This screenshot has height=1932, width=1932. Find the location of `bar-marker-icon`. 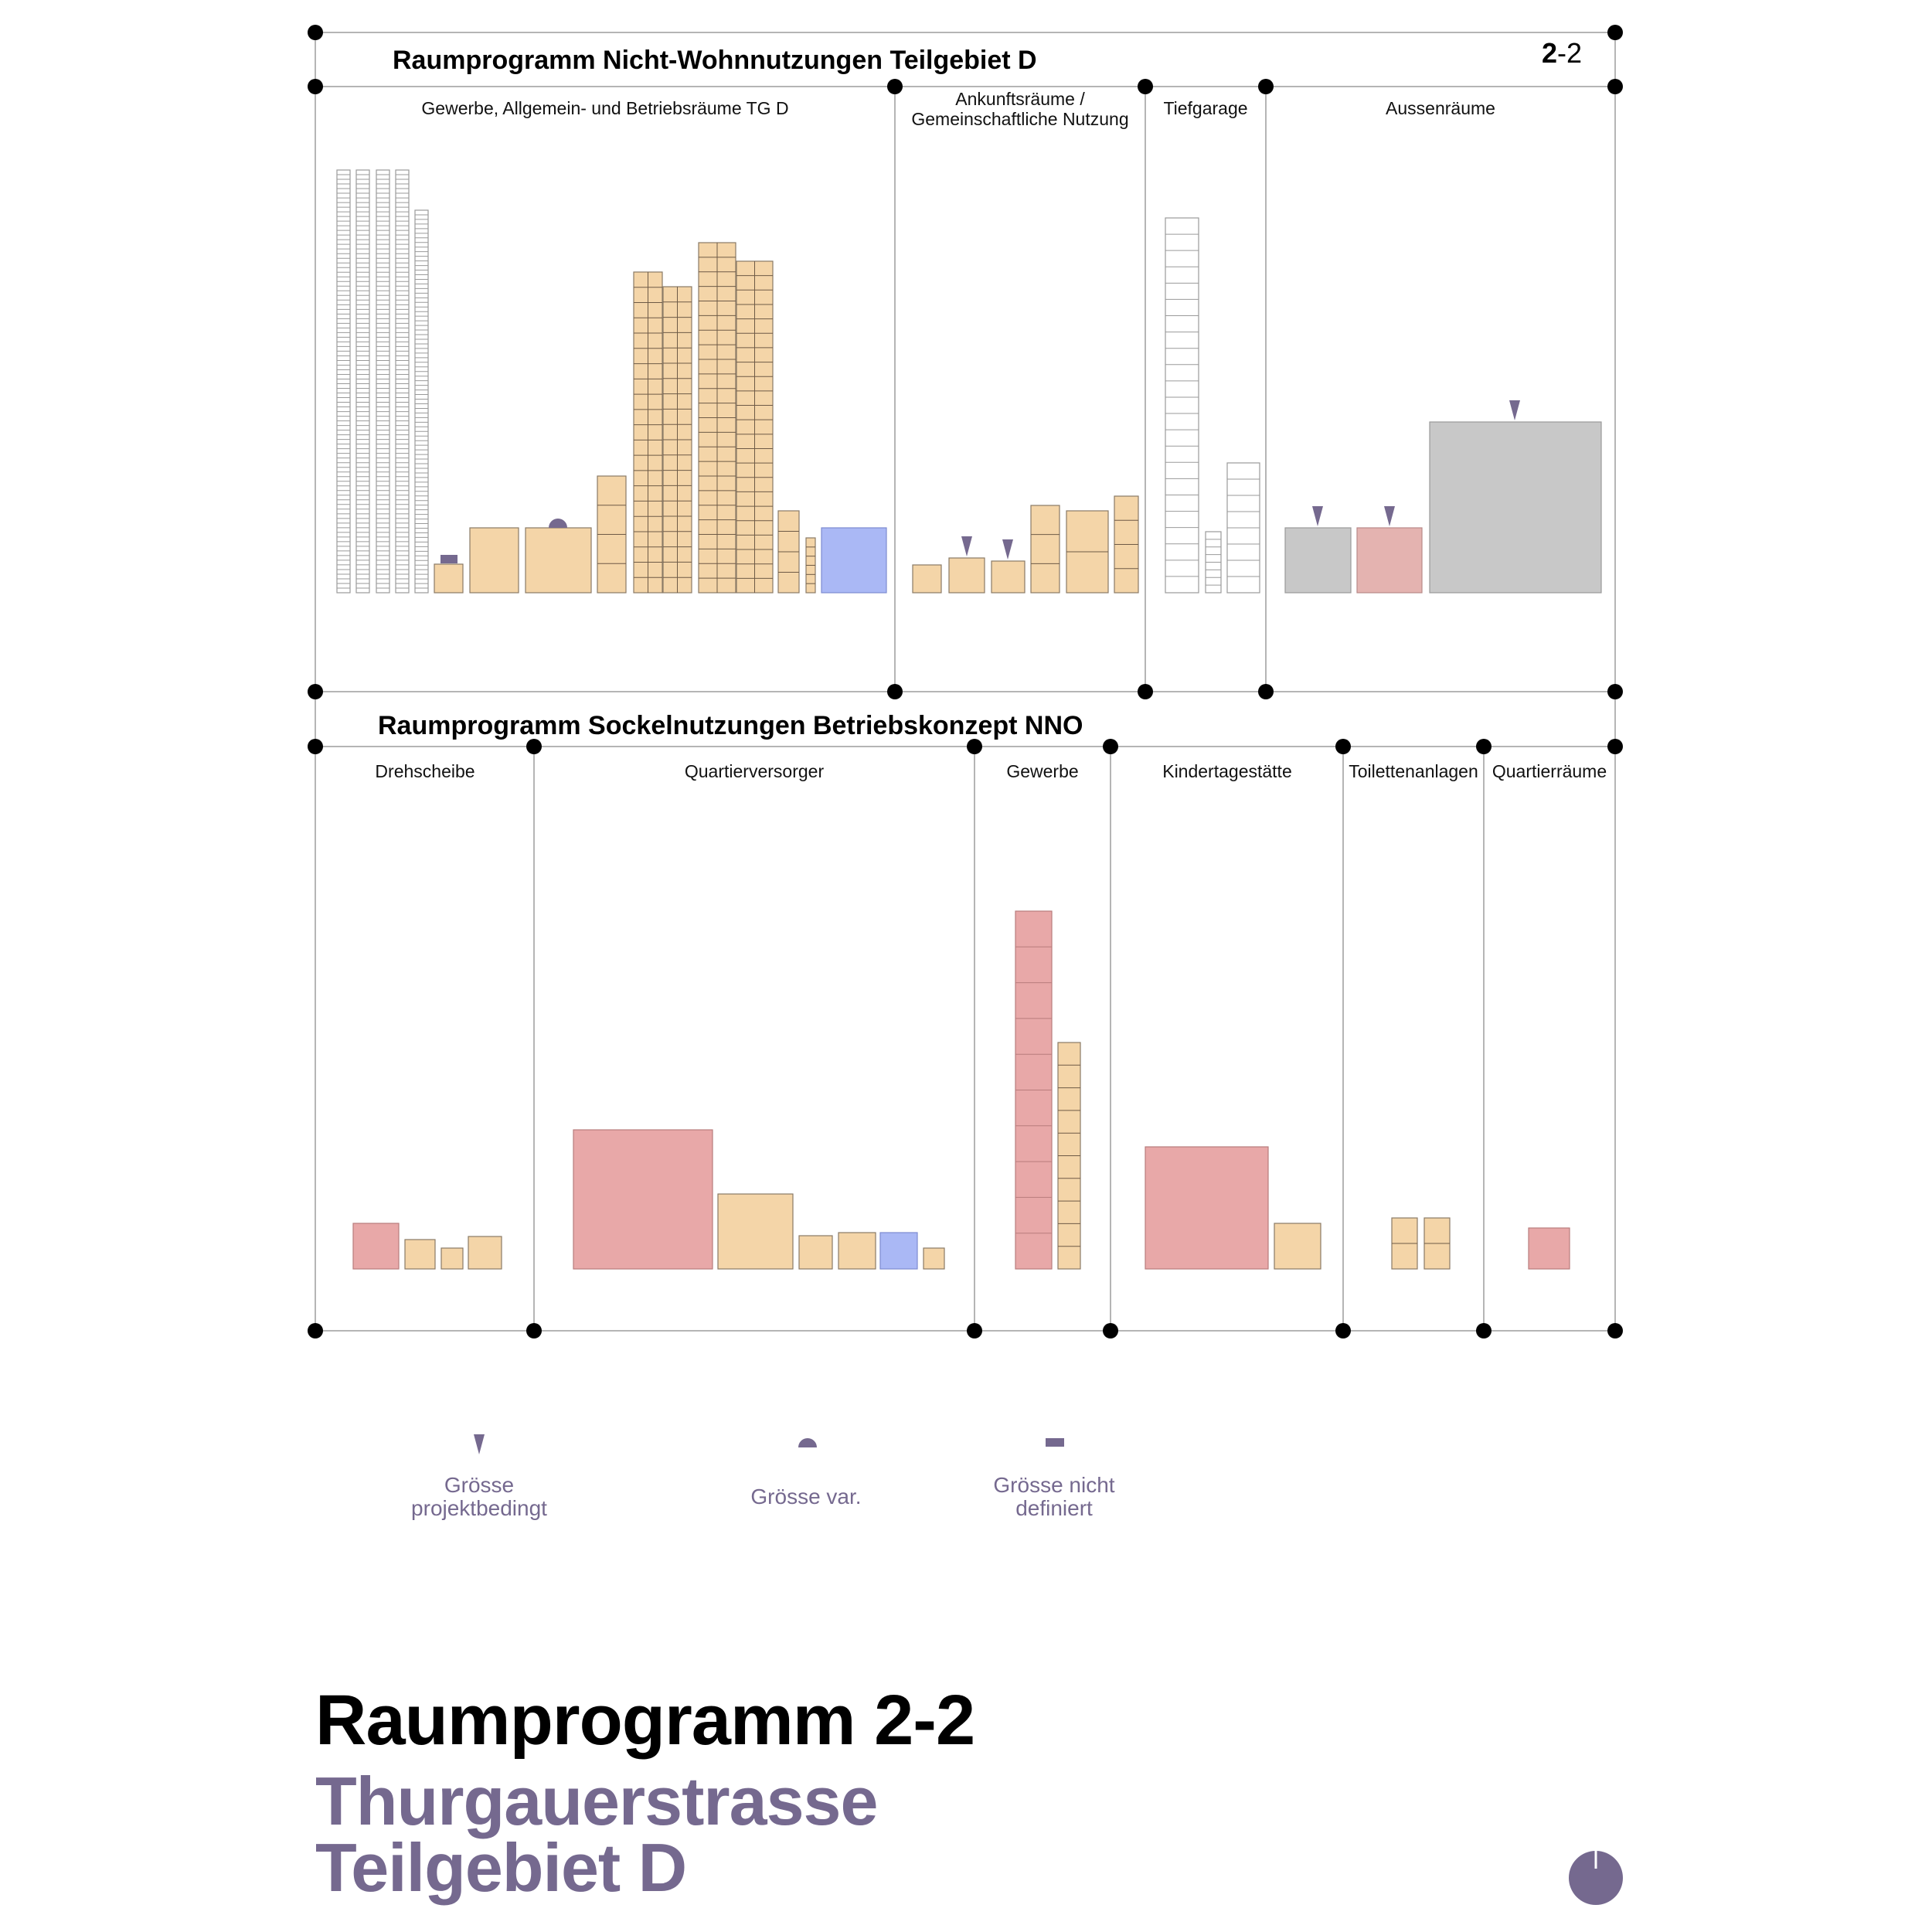

bar-marker-icon is located at coordinates (449, 559).